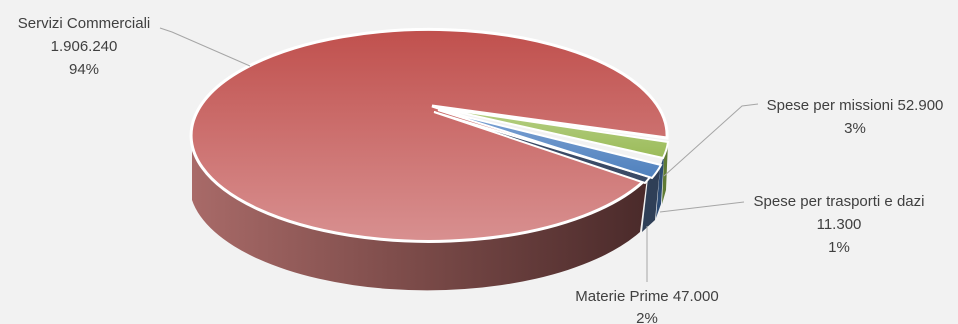 The image size is (958, 324). What do you see at coordinates (84, 23) in the screenshot?
I see `label-servizi-name: Servizi Commerciali` at bounding box center [84, 23].